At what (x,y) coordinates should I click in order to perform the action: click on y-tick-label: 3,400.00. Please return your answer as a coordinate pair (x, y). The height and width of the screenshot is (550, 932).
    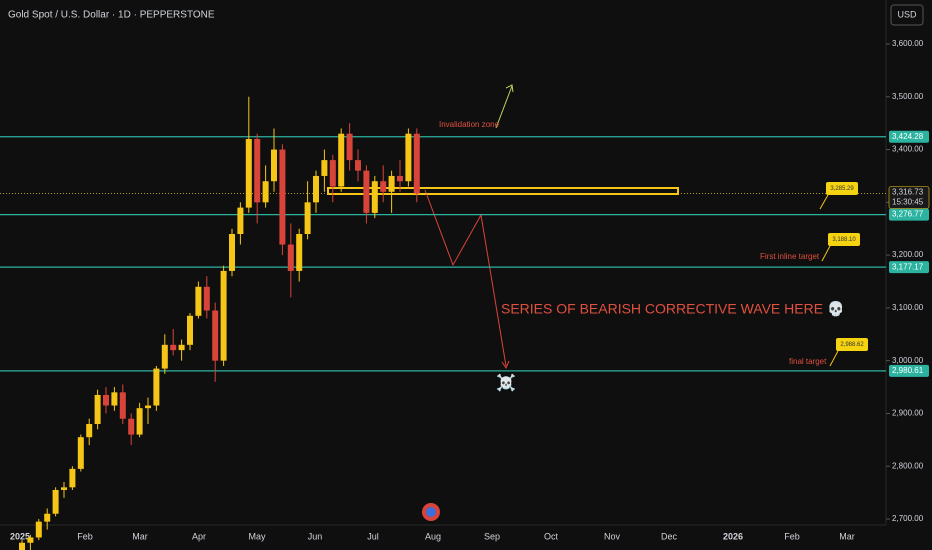
    Looking at the image, I should click on (908, 149).